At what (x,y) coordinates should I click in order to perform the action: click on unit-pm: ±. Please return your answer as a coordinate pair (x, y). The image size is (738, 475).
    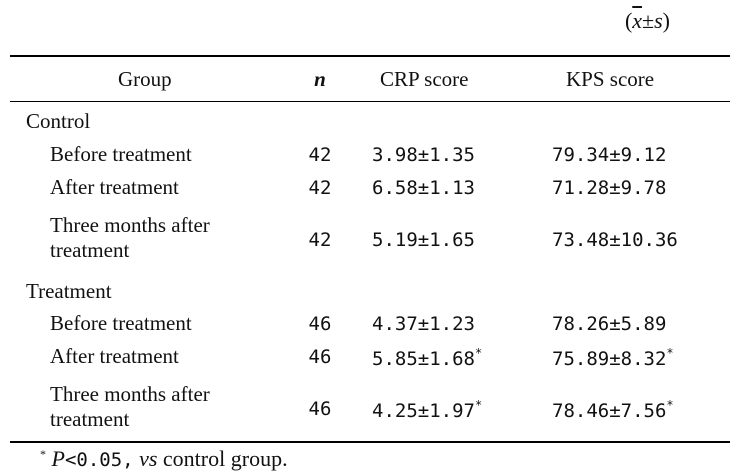
    Looking at the image, I should click on (648, 20).